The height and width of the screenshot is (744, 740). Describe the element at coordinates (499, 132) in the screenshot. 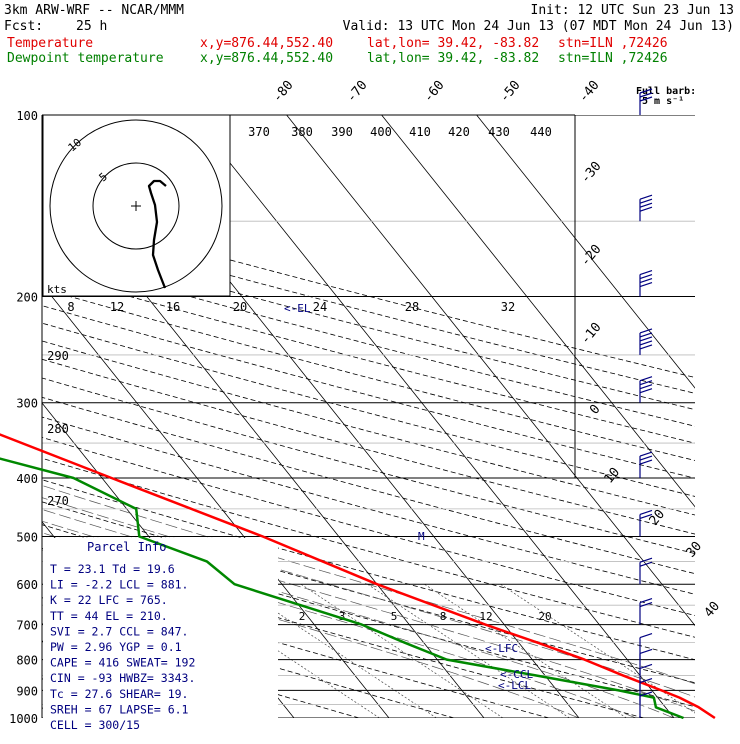

I see `theta-e-label: 430` at that location.